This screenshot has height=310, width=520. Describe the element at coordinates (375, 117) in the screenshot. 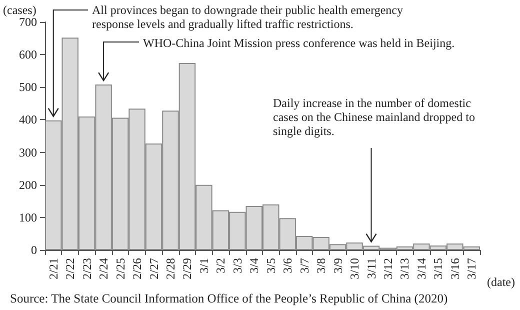

I see `annotation: Daily increase in the number of domestic cases on the Chinese mainland dropped to single digits.` at that location.